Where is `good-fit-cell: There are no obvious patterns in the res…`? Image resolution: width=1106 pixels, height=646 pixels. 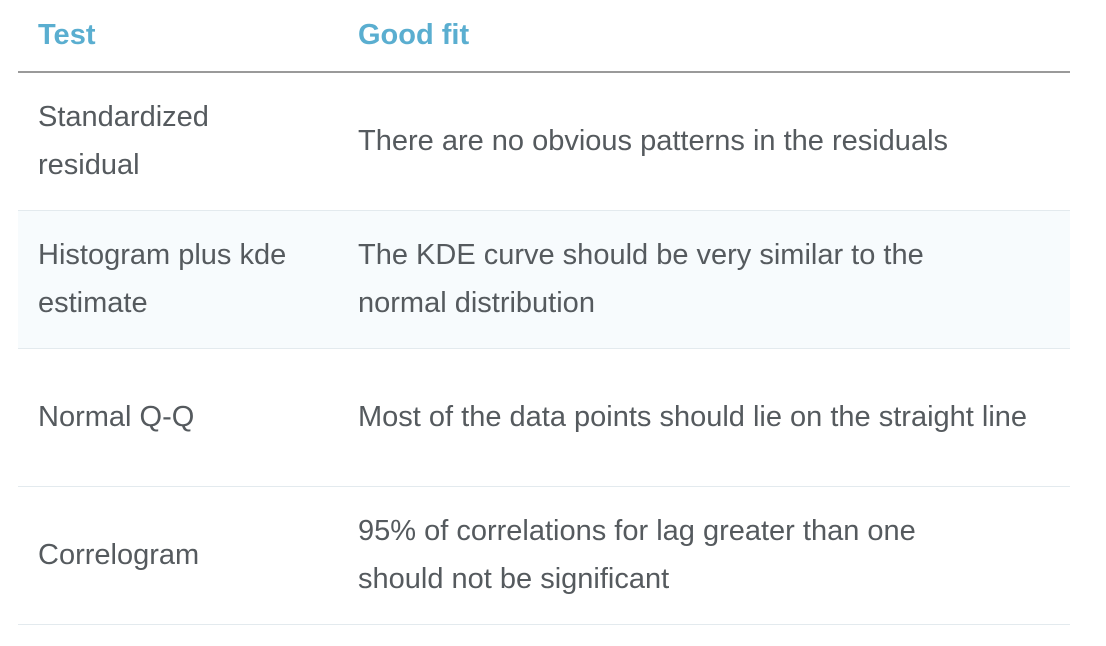
good-fit-cell: There are no obvious patterns in the res… is located at coordinates (704, 141).